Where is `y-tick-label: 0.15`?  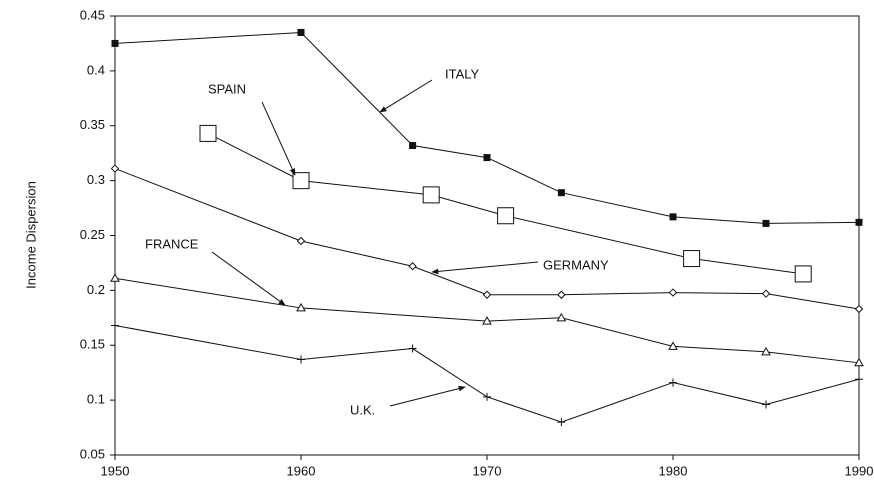
y-tick-label: 0.15 is located at coordinates (92, 344).